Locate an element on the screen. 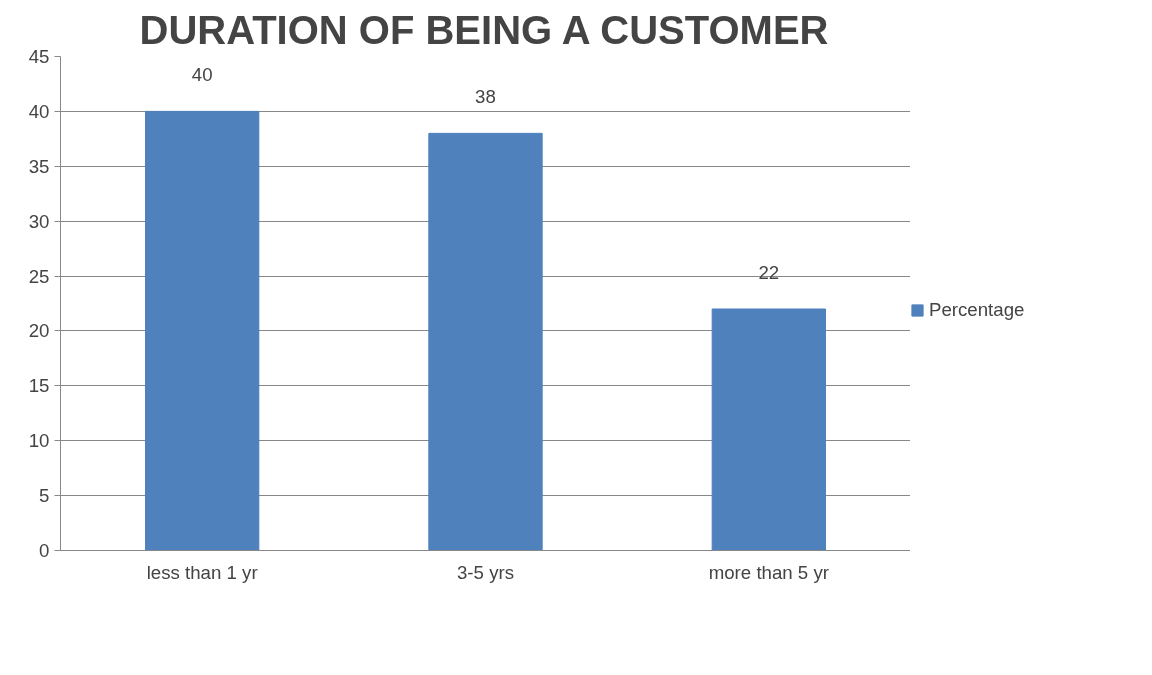  y-tick-label: 30 is located at coordinates (39, 221).